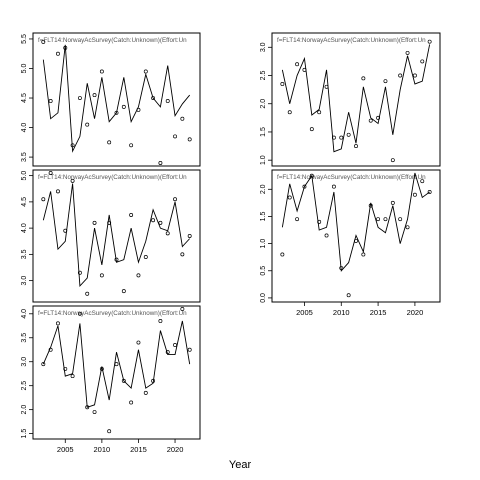  Describe the element at coordinates (24, 410) in the screenshot. I see `y-tick-label: 2.0` at that location.